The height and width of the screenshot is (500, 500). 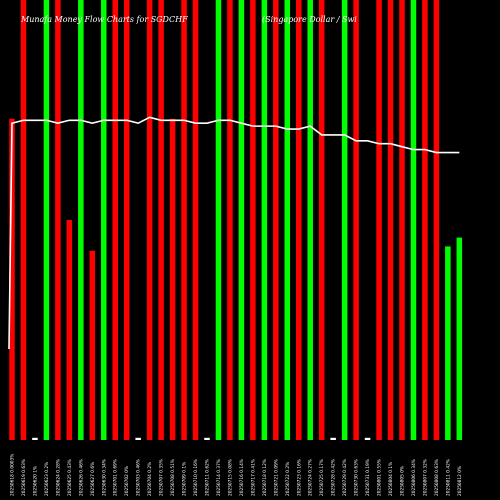 I want to click on x-tick-label-8: 20250630 0.34%, so click(x=104, y=477).